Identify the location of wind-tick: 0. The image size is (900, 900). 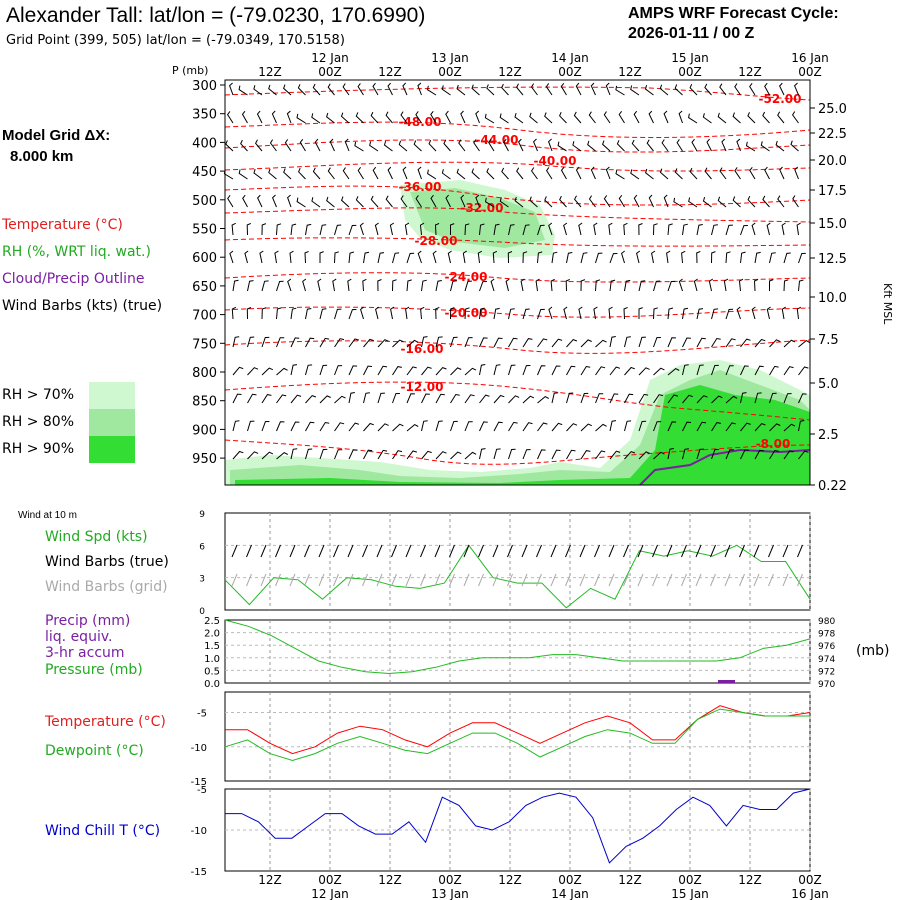
(202, 612).